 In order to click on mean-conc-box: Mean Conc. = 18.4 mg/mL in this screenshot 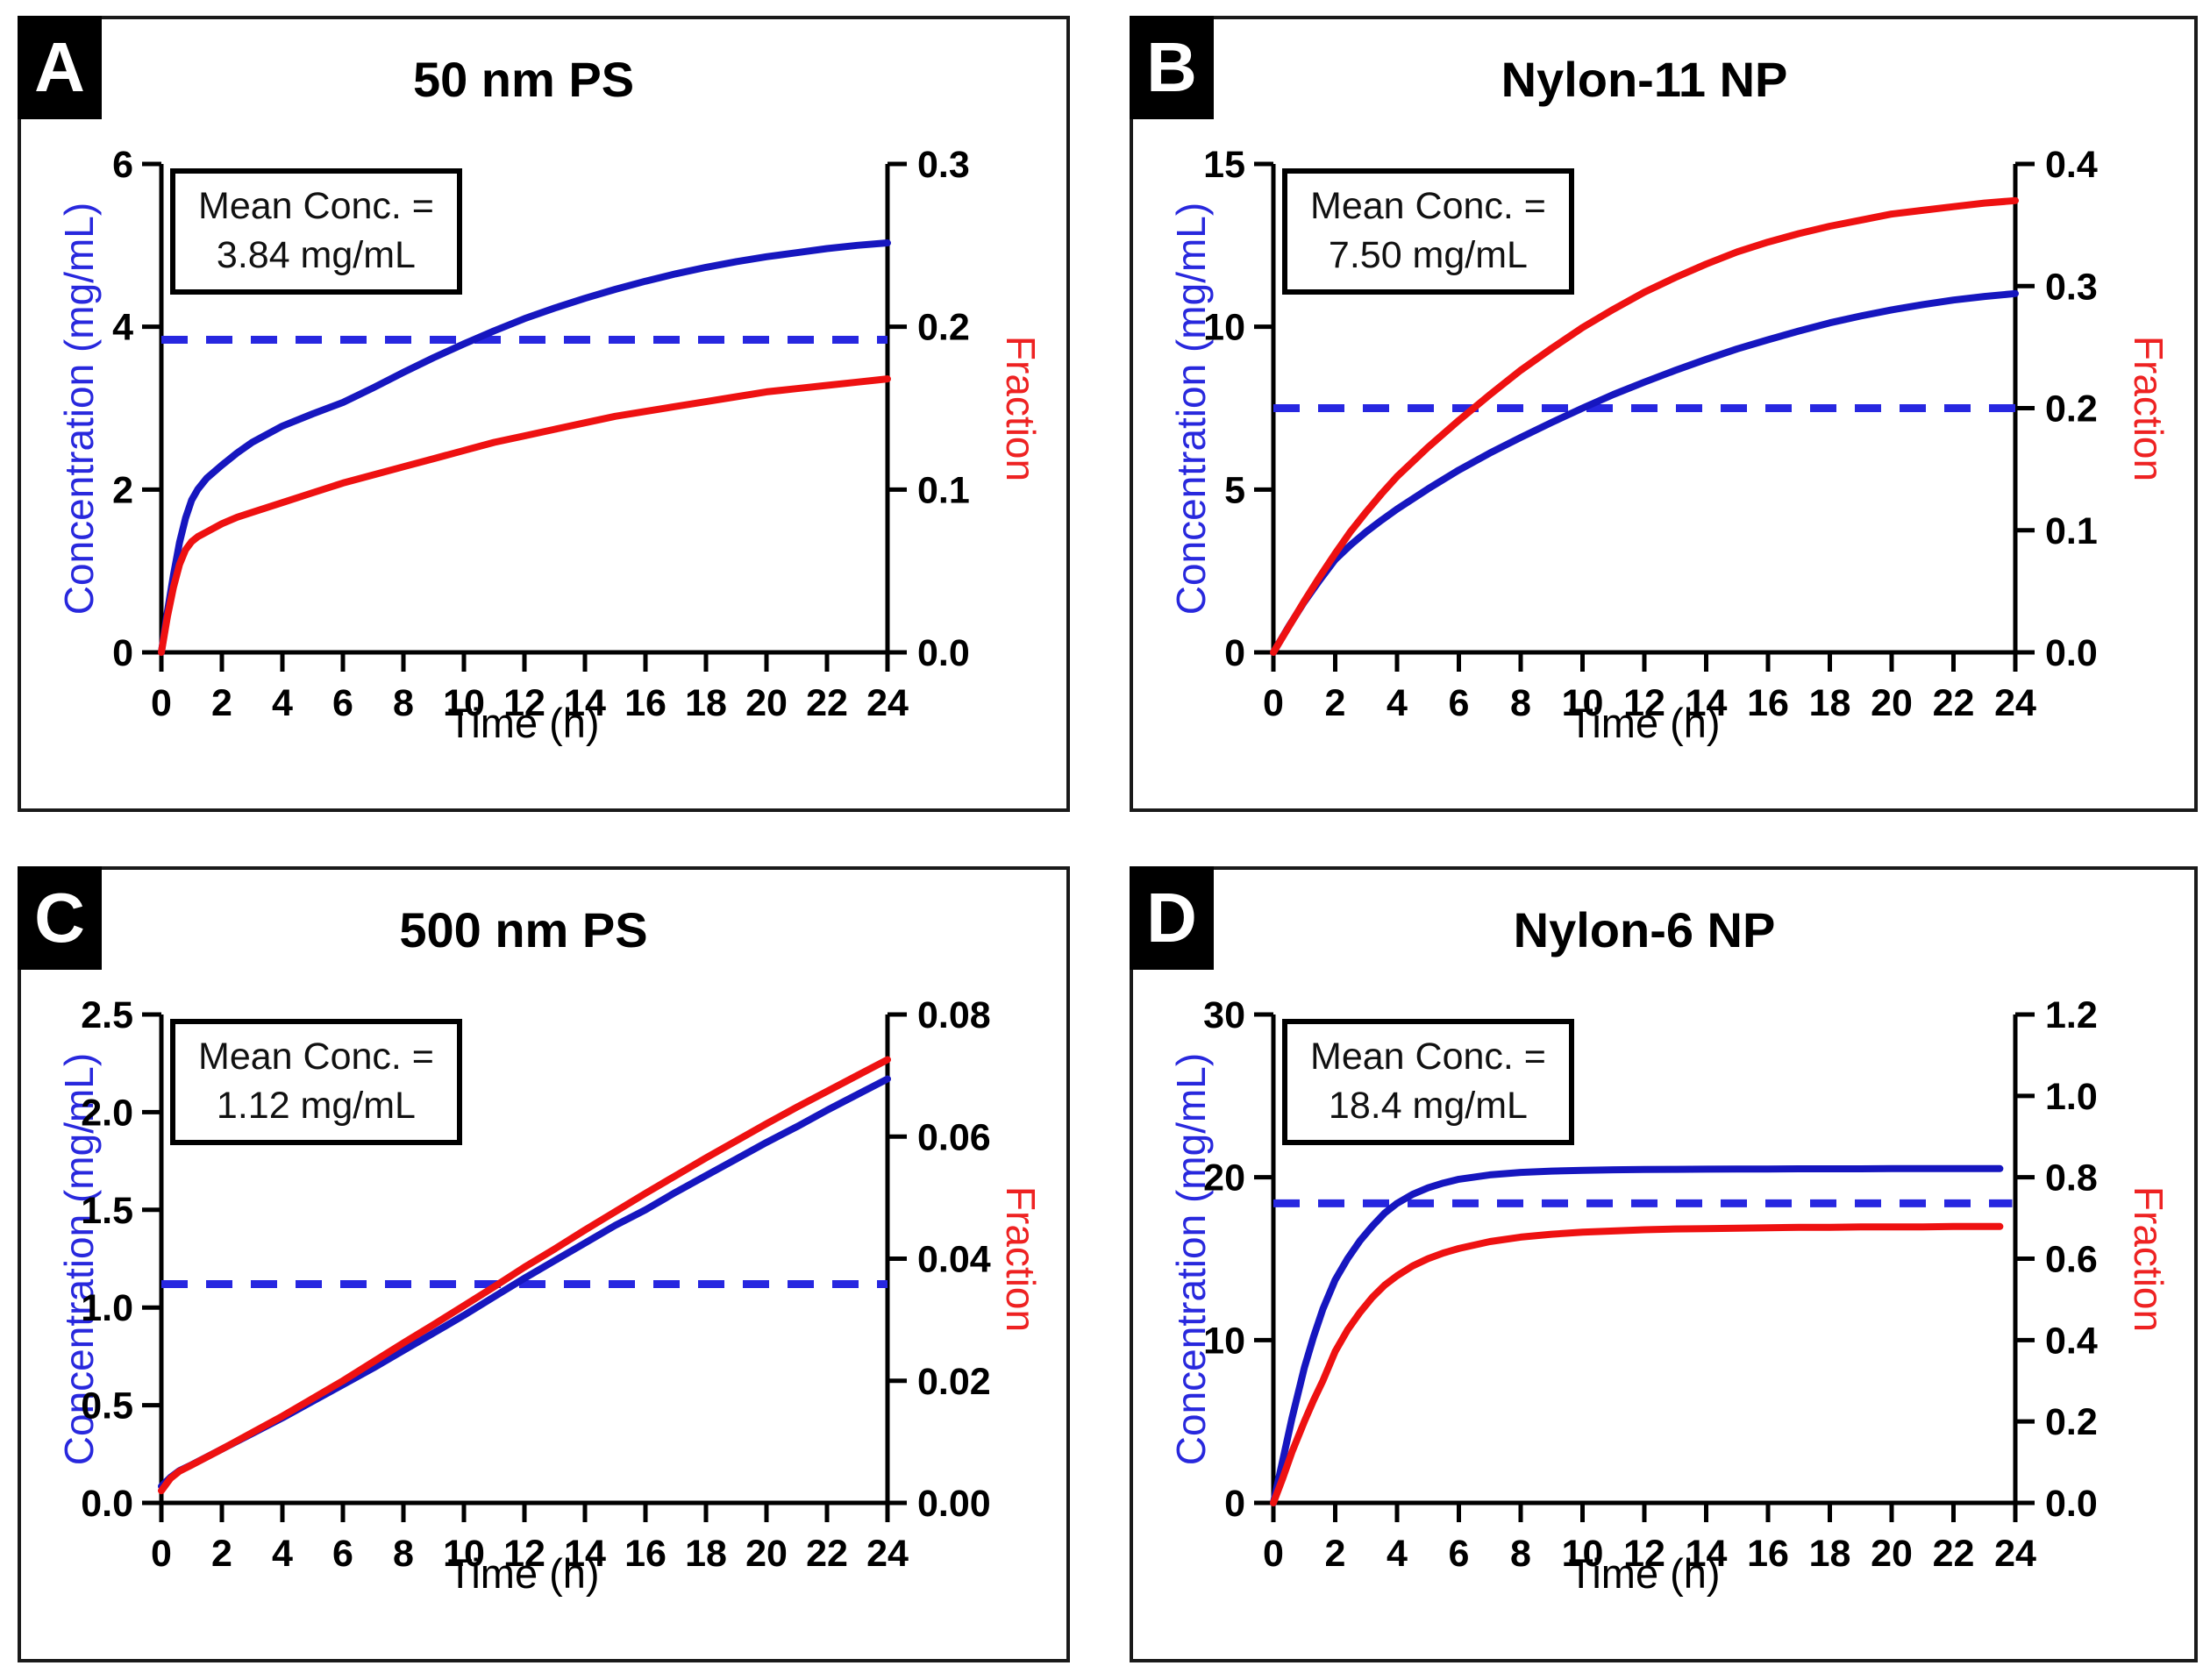, I will do `click(1428, 1082)`.